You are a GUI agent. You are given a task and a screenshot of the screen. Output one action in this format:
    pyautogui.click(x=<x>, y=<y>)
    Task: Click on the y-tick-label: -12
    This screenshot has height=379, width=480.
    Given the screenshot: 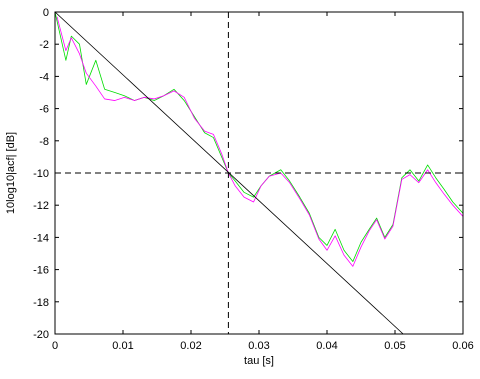 What is the action you would take?
    pyautogui.click(x=41, y=206)
    